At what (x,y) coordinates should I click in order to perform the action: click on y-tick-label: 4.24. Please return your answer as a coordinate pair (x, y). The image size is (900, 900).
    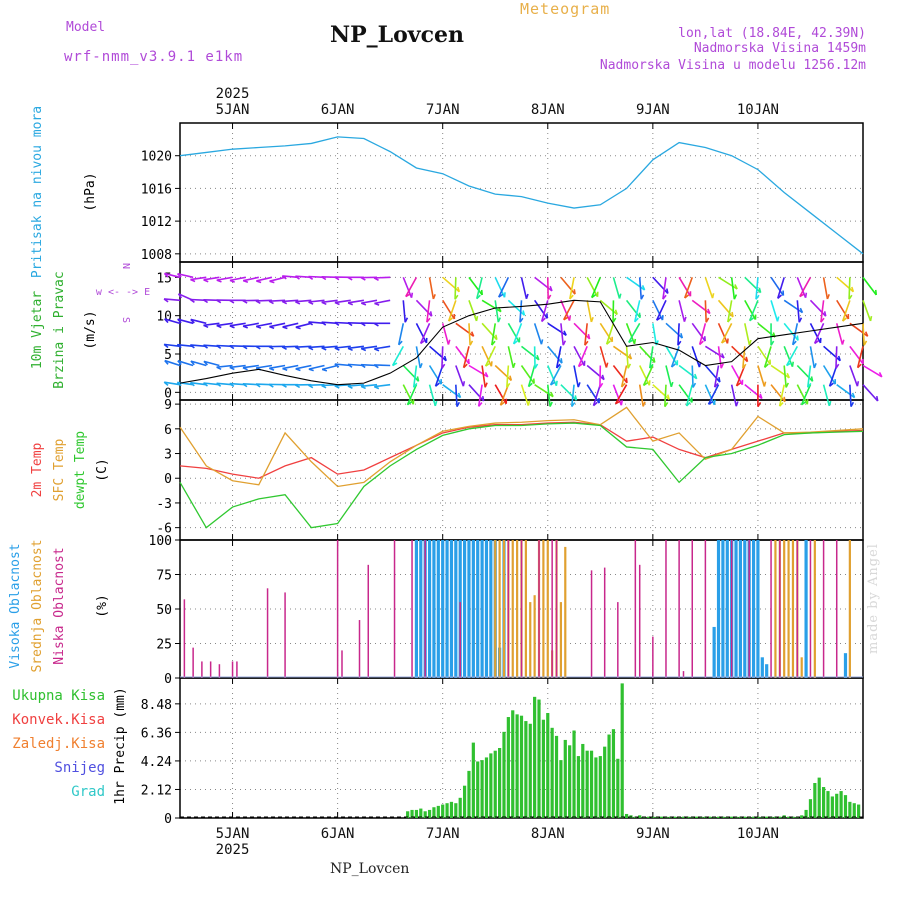
    Looking at the image, I should click on (156, 762).